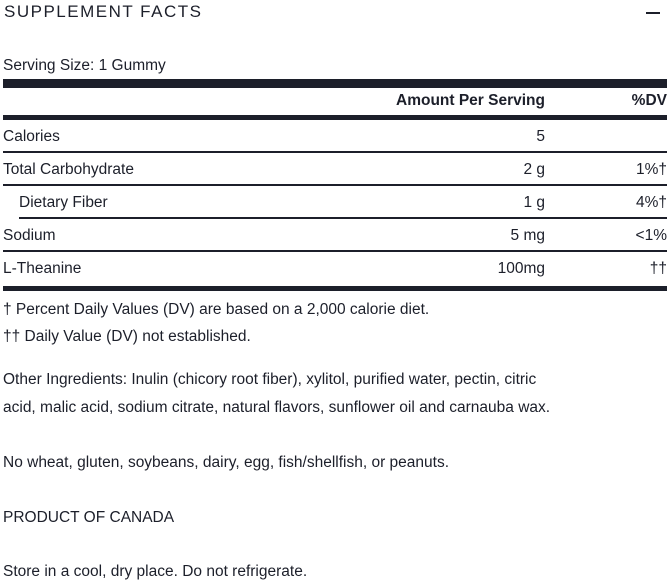 The height and width of the screenshot is (584, 669). I want to click on nutrient-amount: 100mg, so click(521, 268).